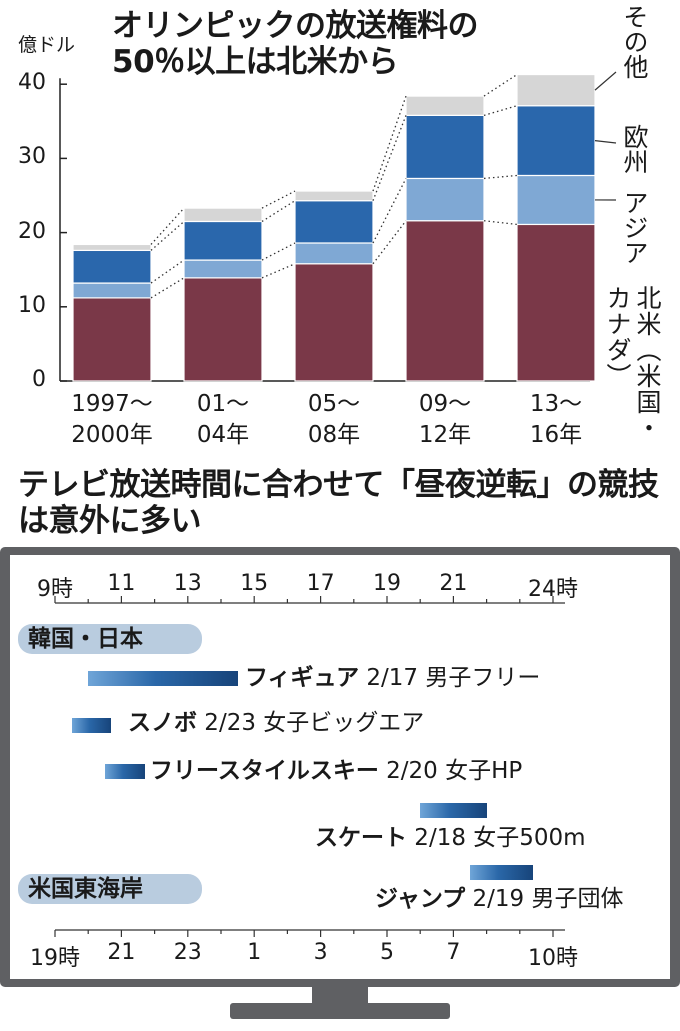  Describe the element at coordinates (634, 41) in the screenshot. I see `legend-other: その他` at that location.